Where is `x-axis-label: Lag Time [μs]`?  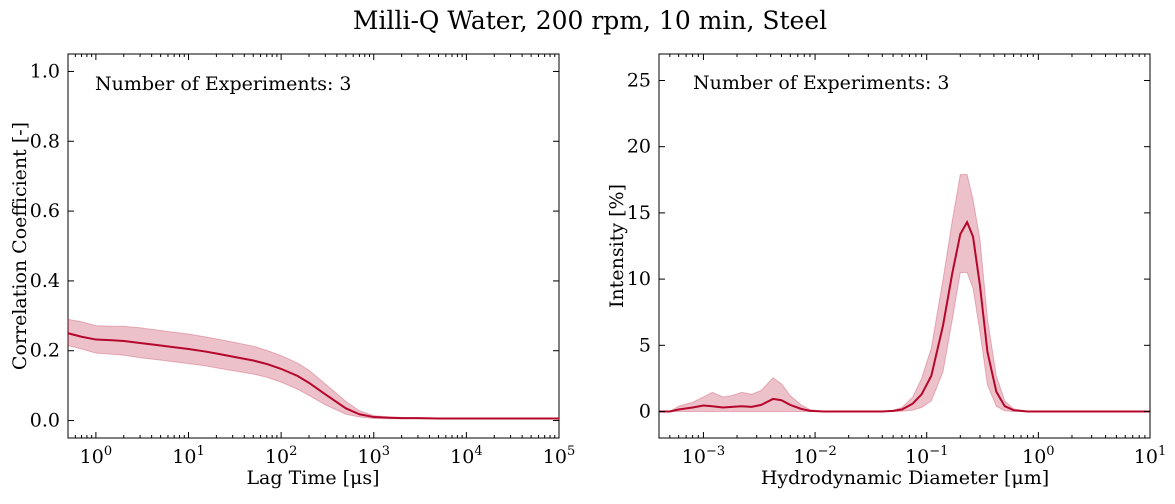
x-axis-label: Lag Time [μs] is located at coordinates (312, 478).